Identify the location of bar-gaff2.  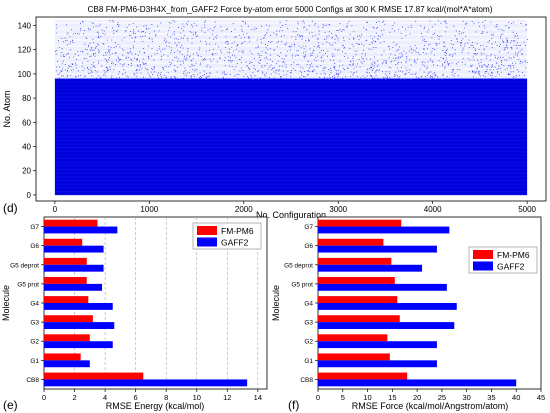
(382, 287).